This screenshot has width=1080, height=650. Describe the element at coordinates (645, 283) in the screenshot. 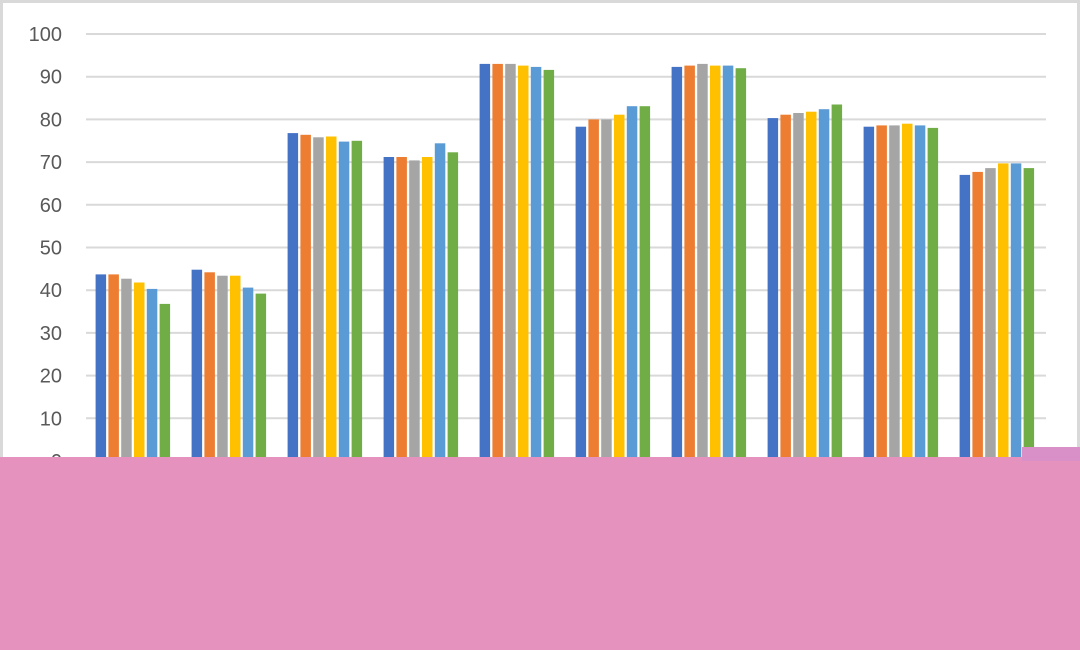

I see `bar-cat6-series6` at that location.